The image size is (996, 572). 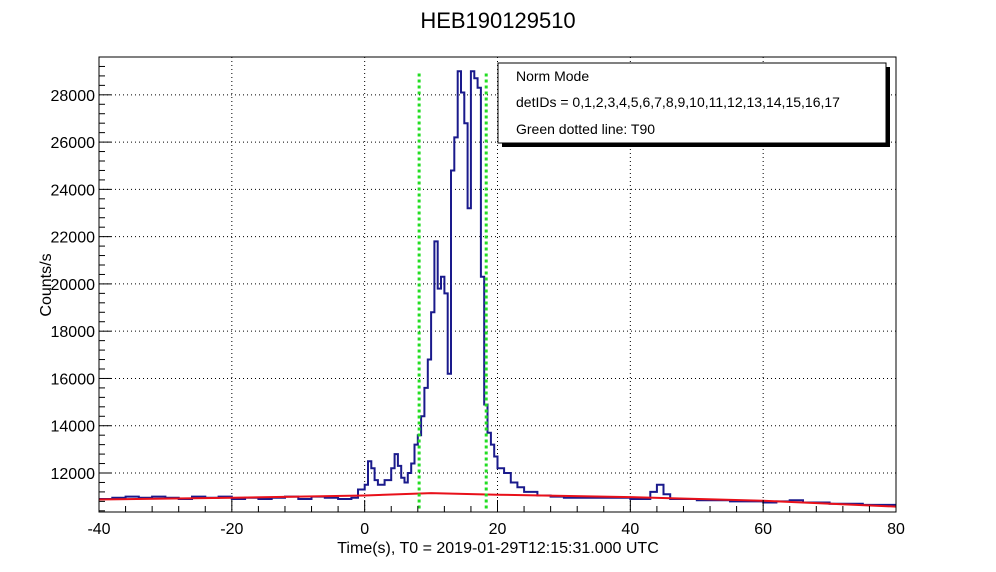 I want to click on y-tick-label: 26000, so click(x=73, y=143).